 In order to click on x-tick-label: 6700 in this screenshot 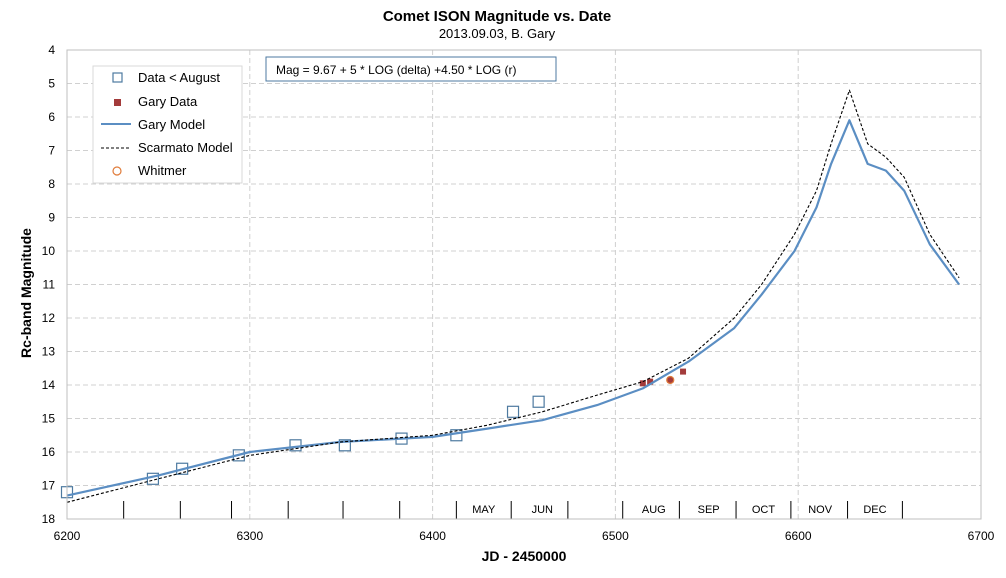, I will do `click(981, 536)`.